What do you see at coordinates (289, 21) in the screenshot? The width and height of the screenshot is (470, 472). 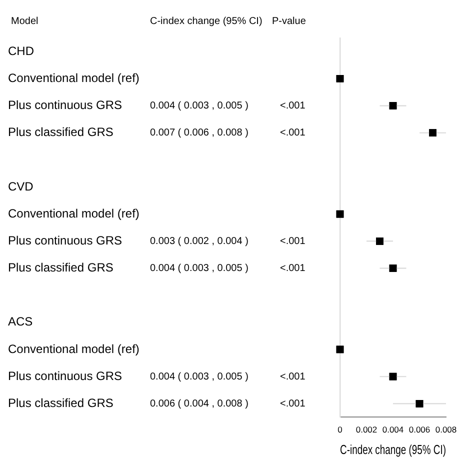 I see `text: P-value` at bounding box center [289, 21].